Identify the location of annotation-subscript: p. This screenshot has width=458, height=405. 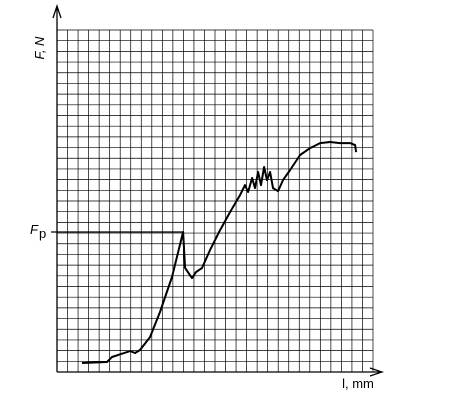
(42, 233).